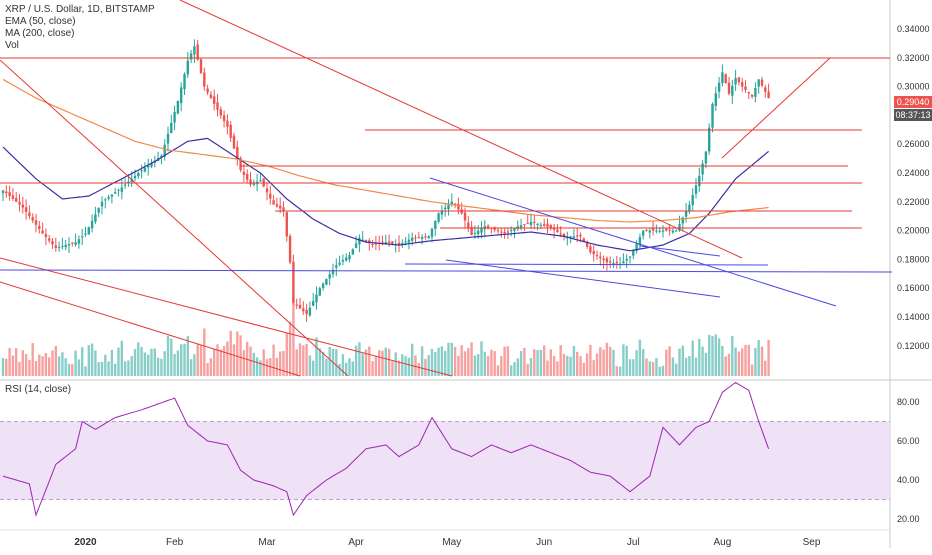  What do you see at coordinates (451, 542) in the screenshot?
I see `month-label: May` at bounding box center [451, 542].